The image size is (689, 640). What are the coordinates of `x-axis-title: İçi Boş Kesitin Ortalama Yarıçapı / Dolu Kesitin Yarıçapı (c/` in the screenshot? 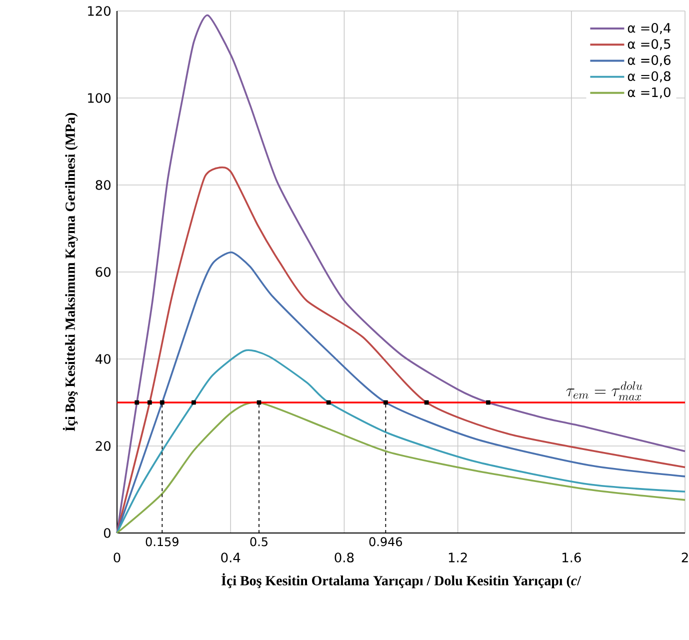 It's located at (402, 580).